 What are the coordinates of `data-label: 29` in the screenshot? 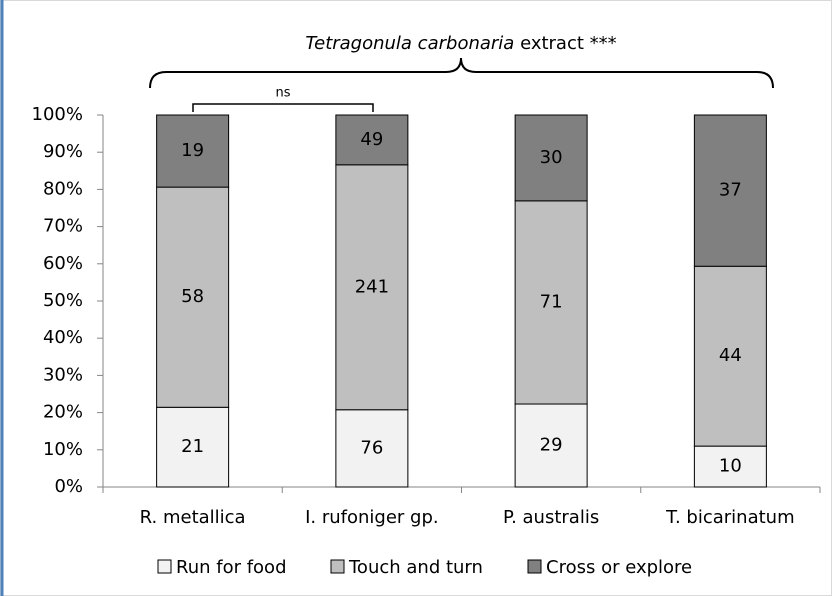 It's located at (551, 445).